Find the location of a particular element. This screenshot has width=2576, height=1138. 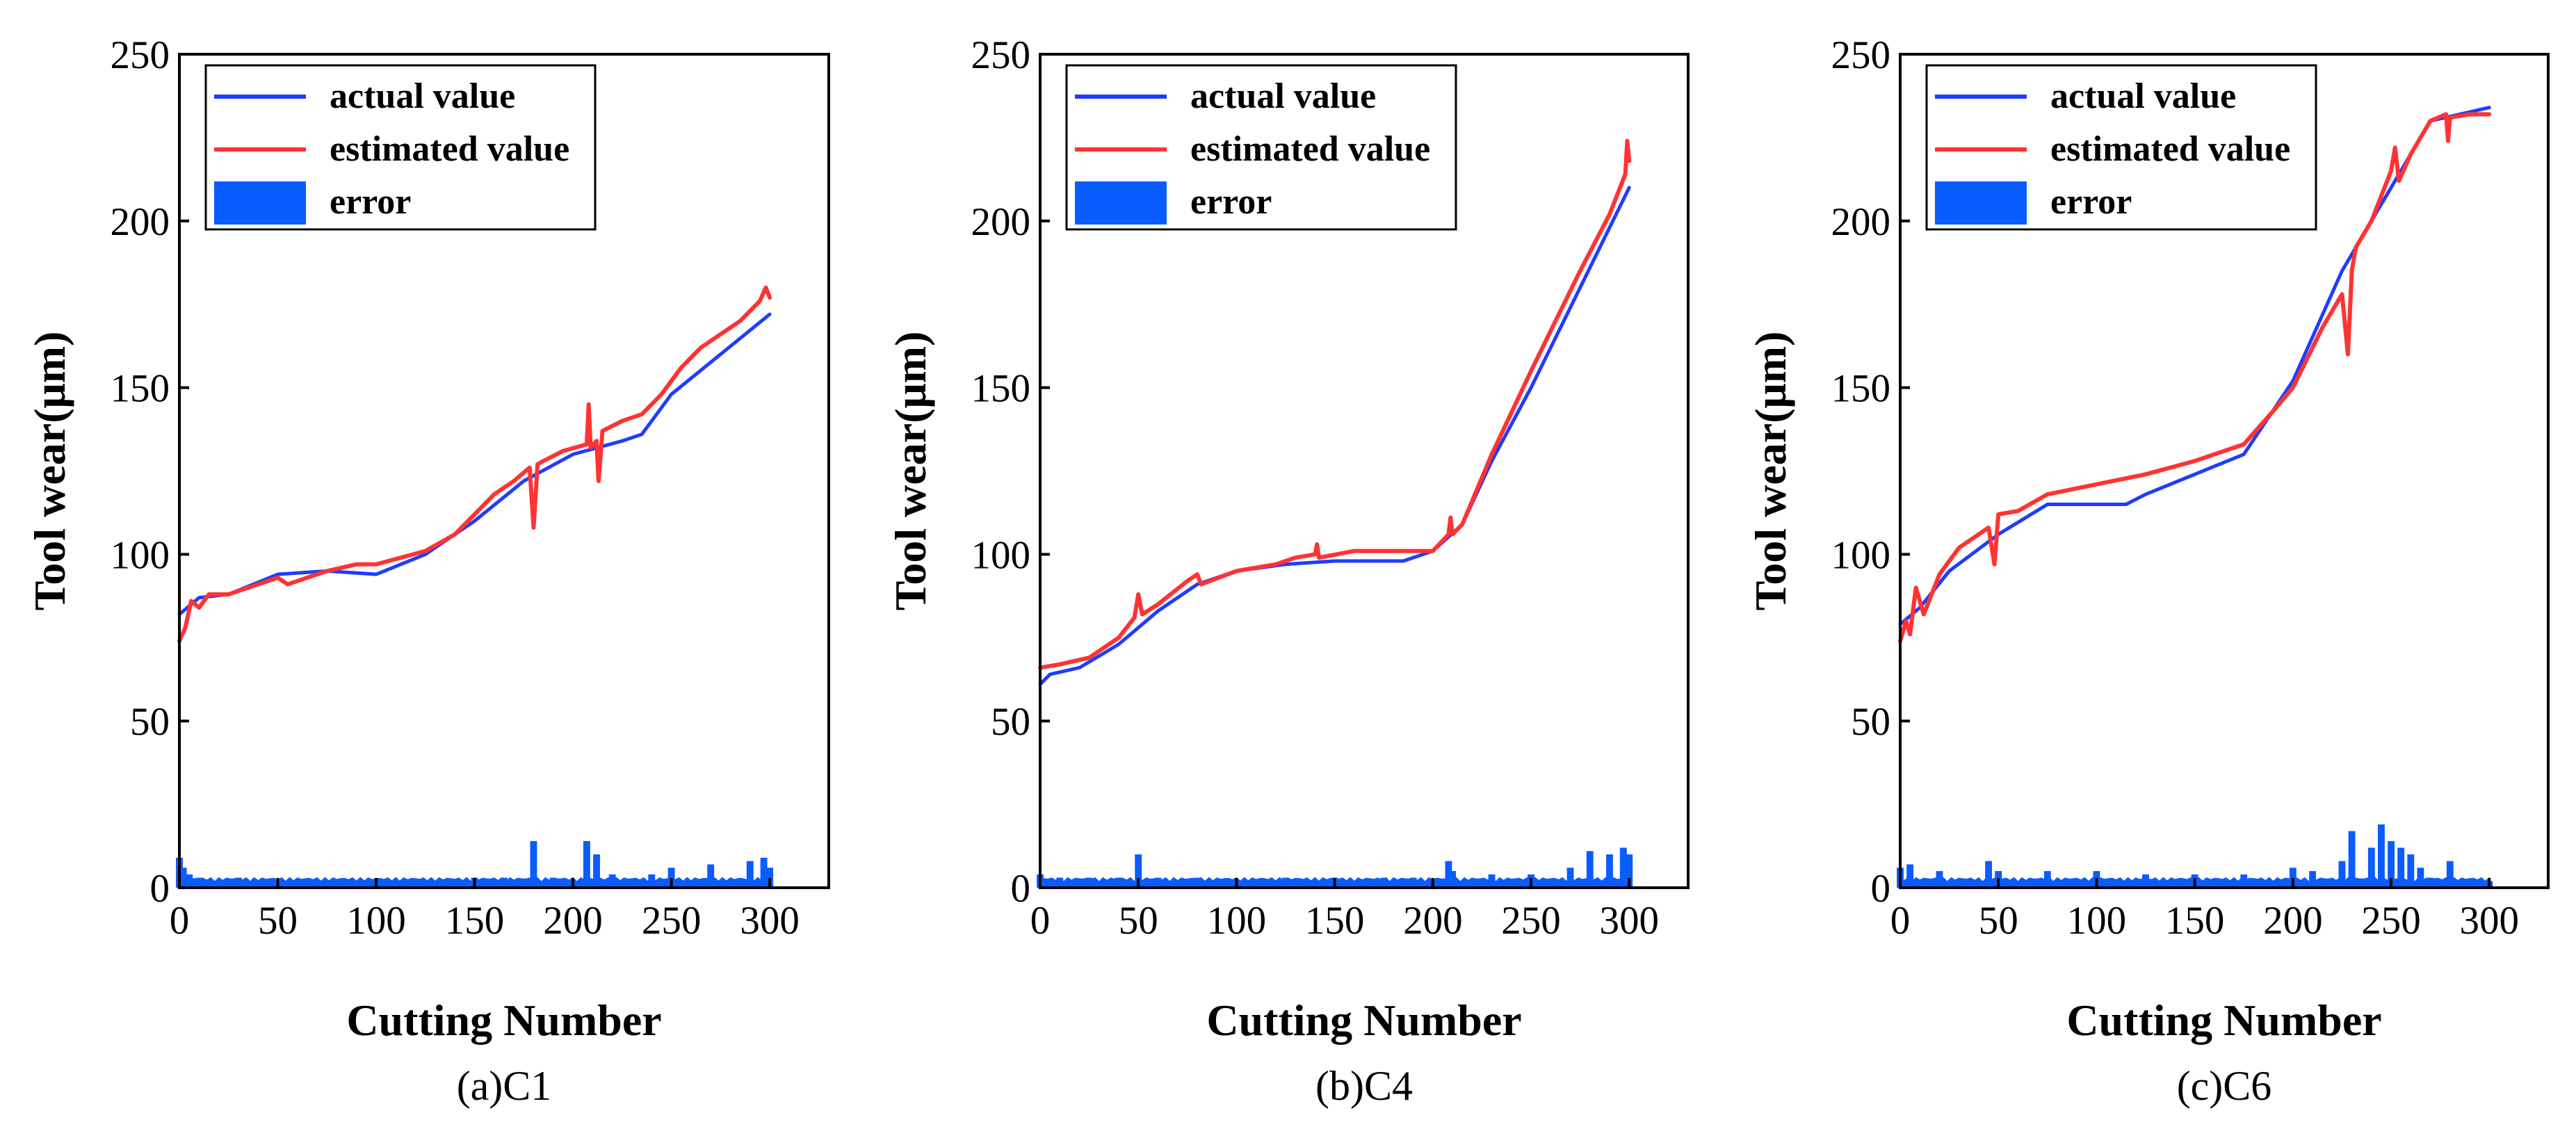

panel-caption: (b)C4 is located at coordinates (1364, 1086).